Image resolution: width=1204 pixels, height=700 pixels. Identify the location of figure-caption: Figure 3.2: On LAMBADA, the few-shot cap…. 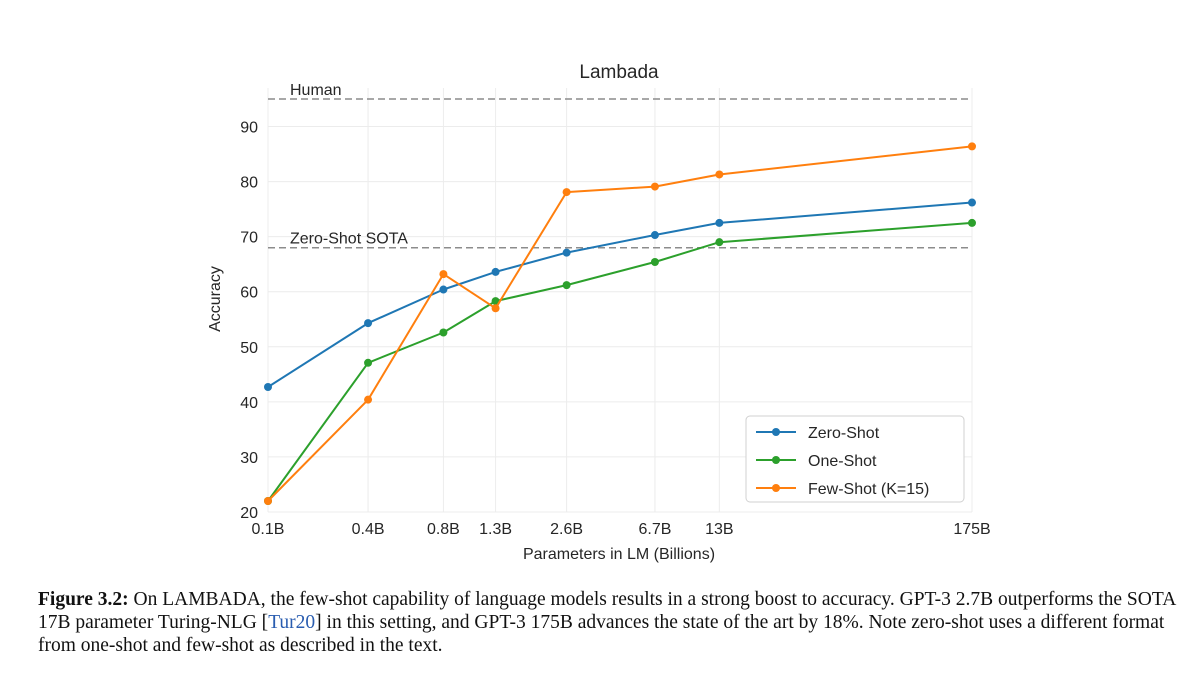
(608, 622).